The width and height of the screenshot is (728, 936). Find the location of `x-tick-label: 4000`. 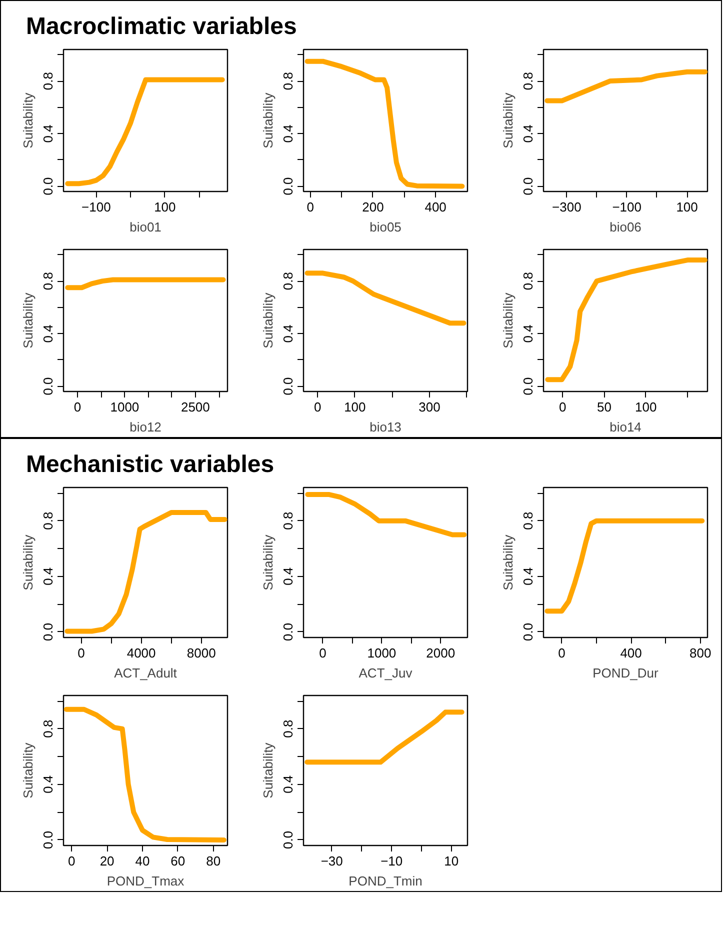

x-tick-label: 4000 is located at coordinates (141, 653).